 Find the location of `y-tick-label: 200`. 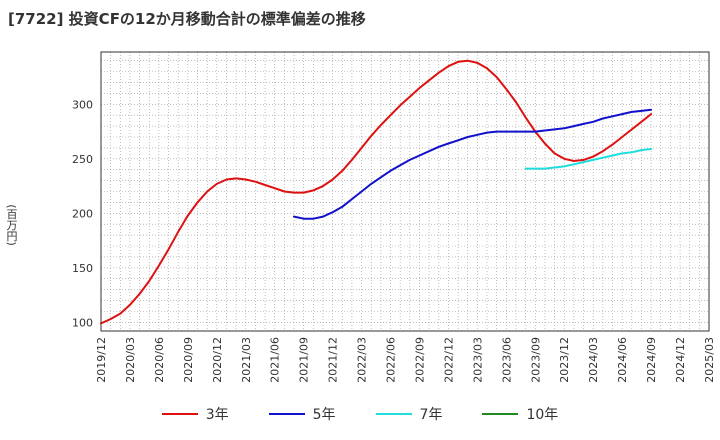

y-tick-label: 200 is located at coordinates (82, 213).